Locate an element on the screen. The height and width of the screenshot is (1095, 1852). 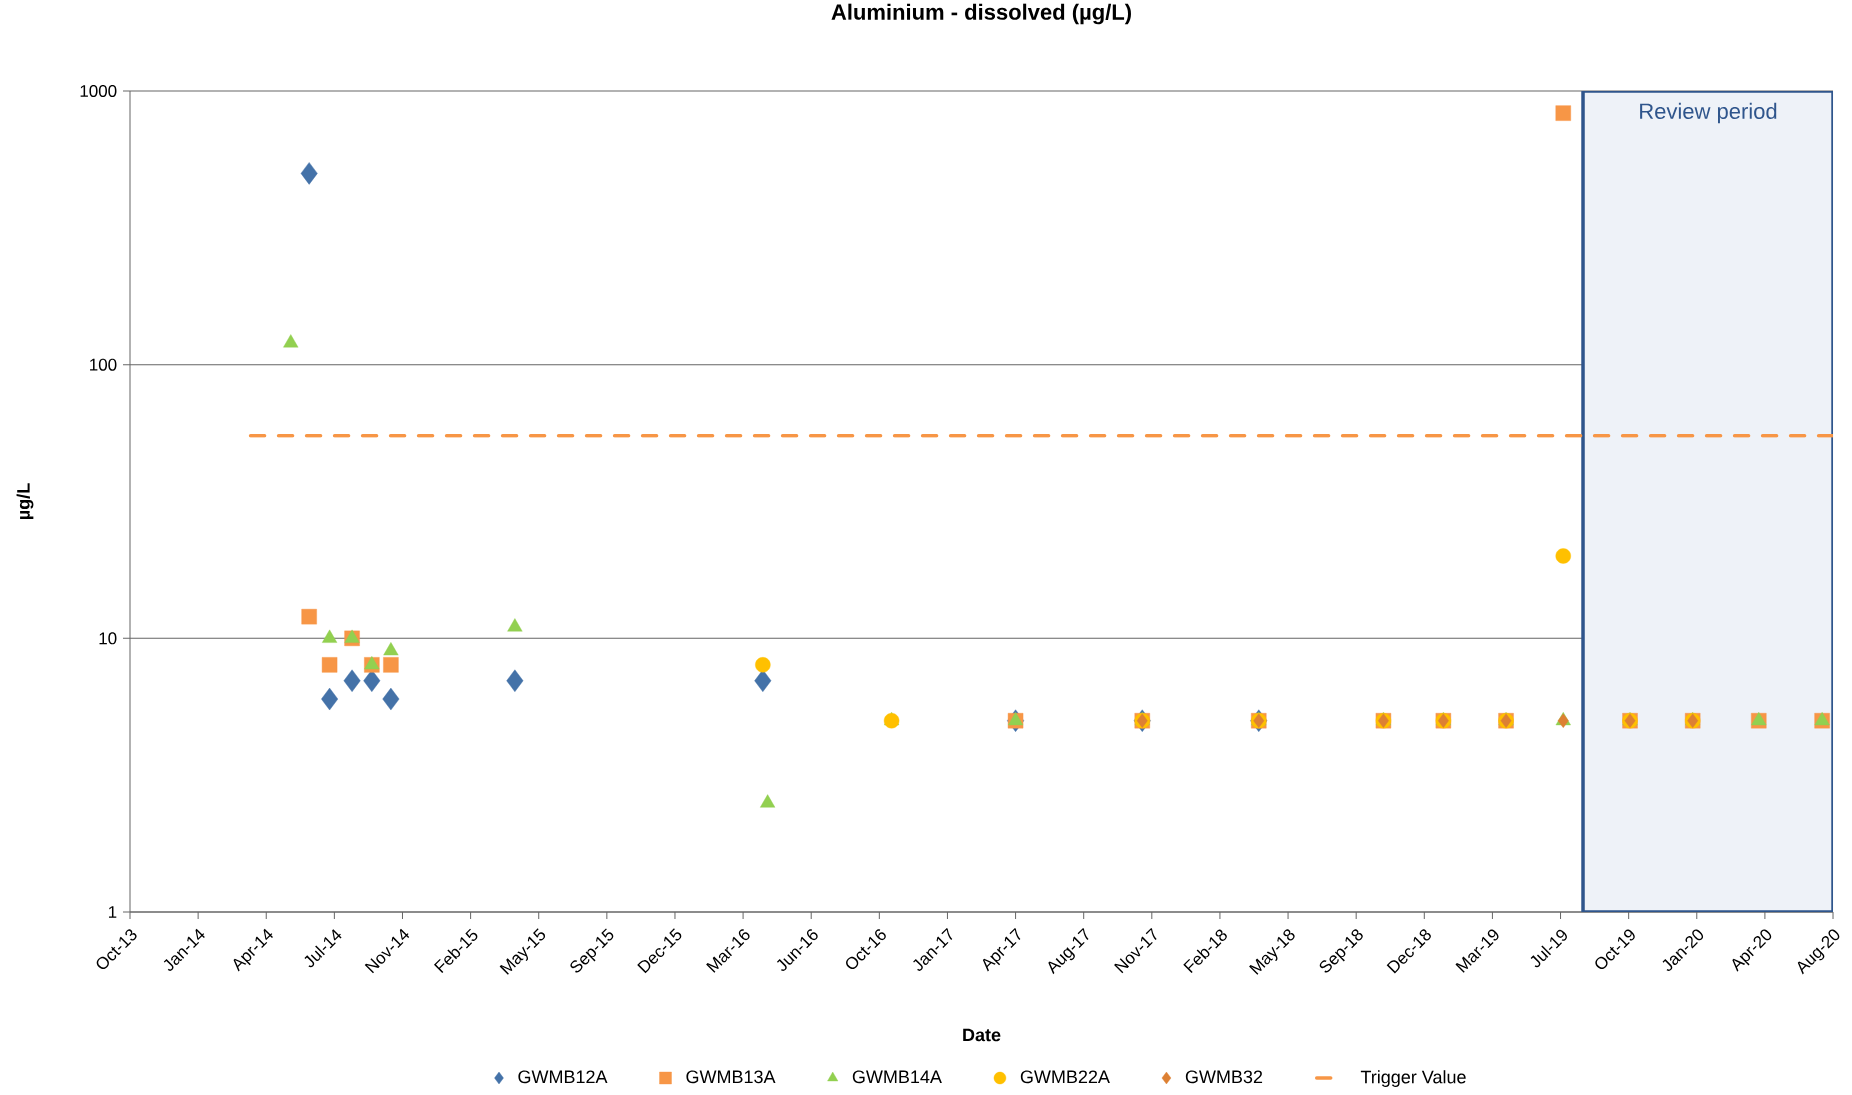
y-tick-label: 10 is located at coordinates (108, 638).